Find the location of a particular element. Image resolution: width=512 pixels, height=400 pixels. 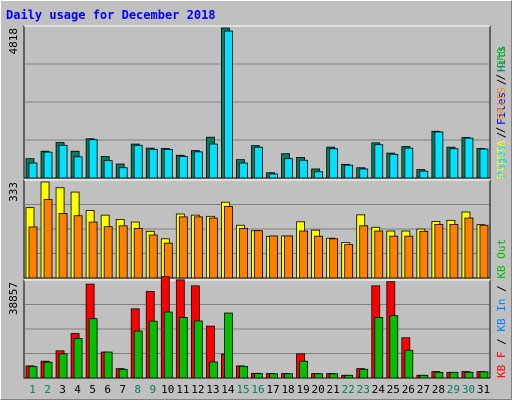

legend-entry: Hits is located at coordinates (501, 59).